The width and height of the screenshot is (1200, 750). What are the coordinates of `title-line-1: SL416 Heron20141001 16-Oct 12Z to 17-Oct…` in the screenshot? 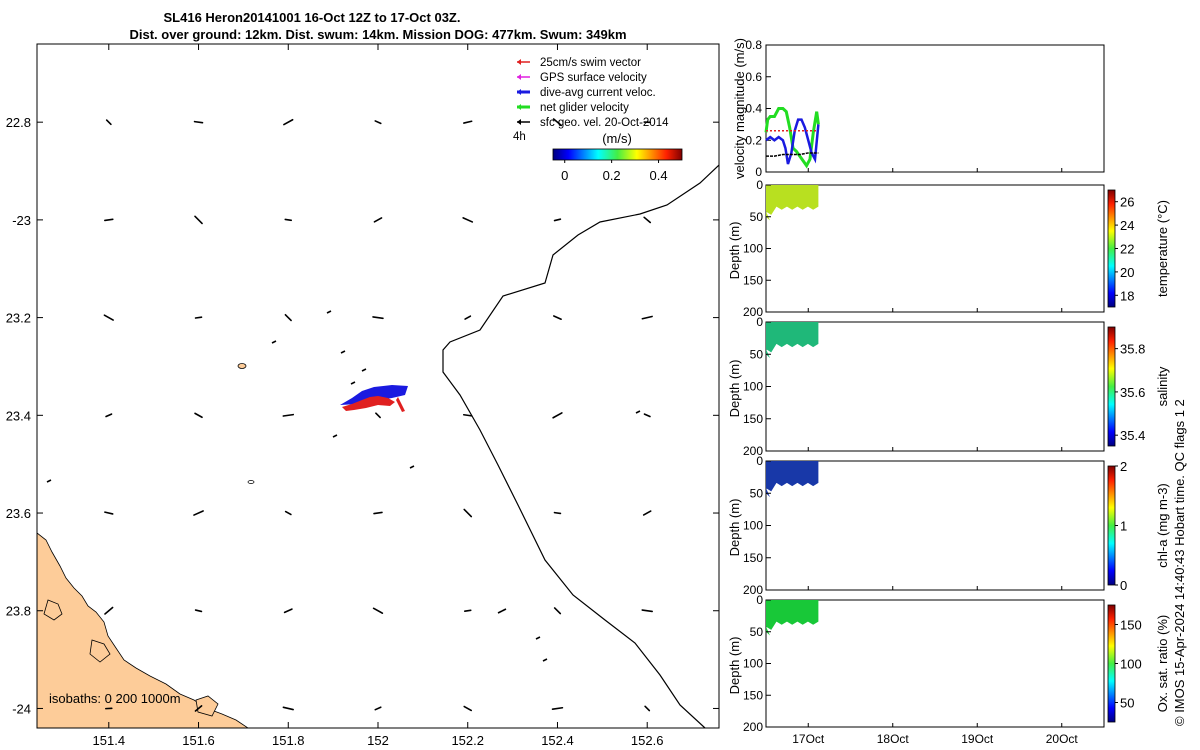 It's located at (312, 17).